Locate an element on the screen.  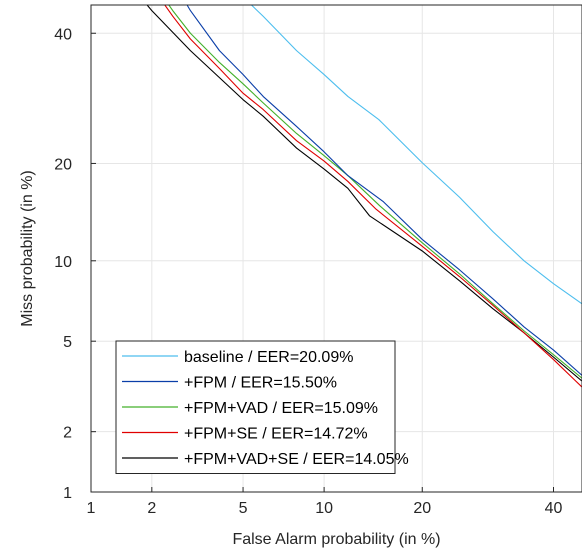
y-tick-label: 1 is located at coordinates (67, 493).